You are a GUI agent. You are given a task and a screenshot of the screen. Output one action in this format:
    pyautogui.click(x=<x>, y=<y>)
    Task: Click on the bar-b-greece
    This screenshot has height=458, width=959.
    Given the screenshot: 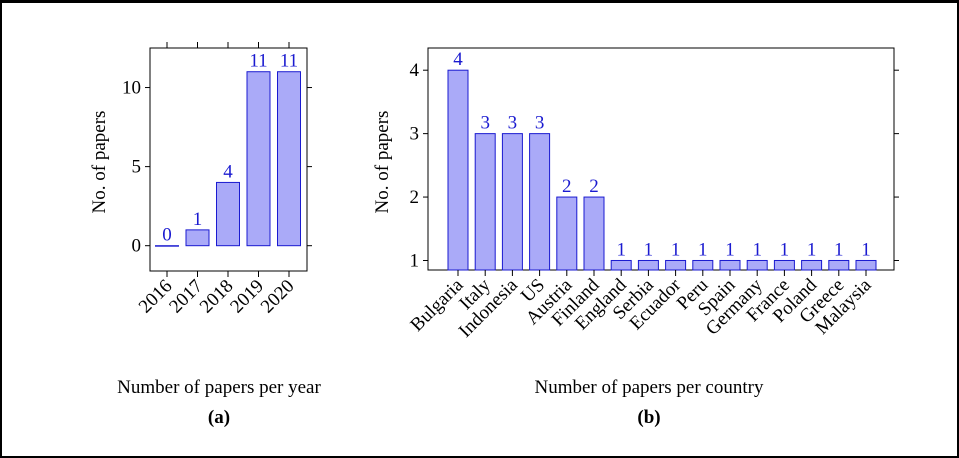 What is the action you would take?
    pyautogui.click(x=839, y=265)
    